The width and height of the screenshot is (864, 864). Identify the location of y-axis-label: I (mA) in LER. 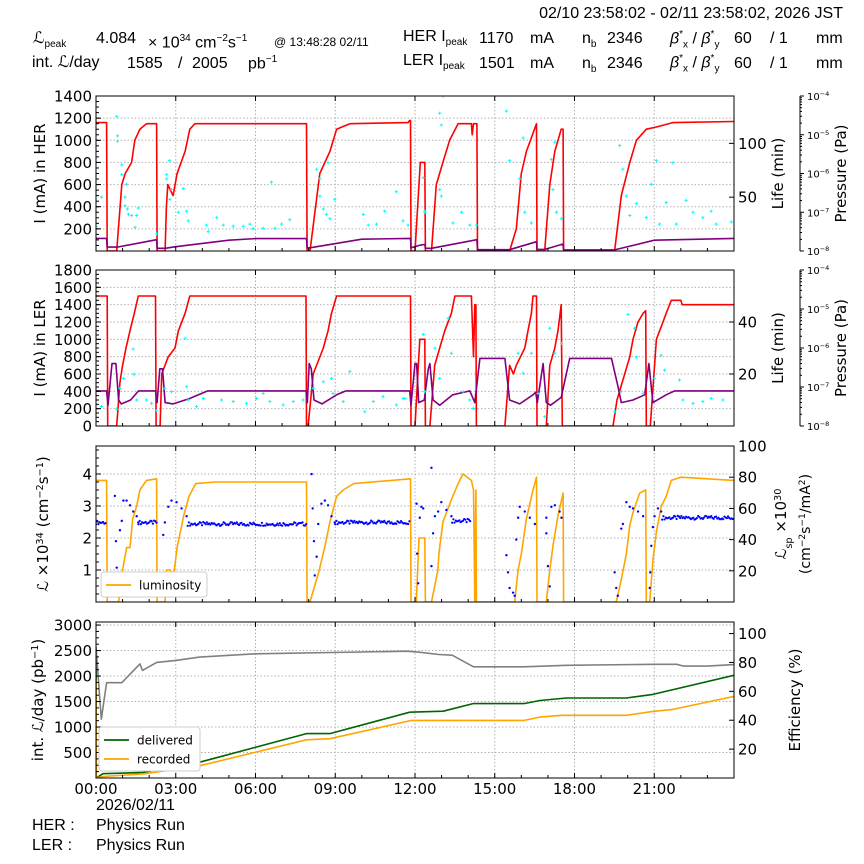
(40, 347).